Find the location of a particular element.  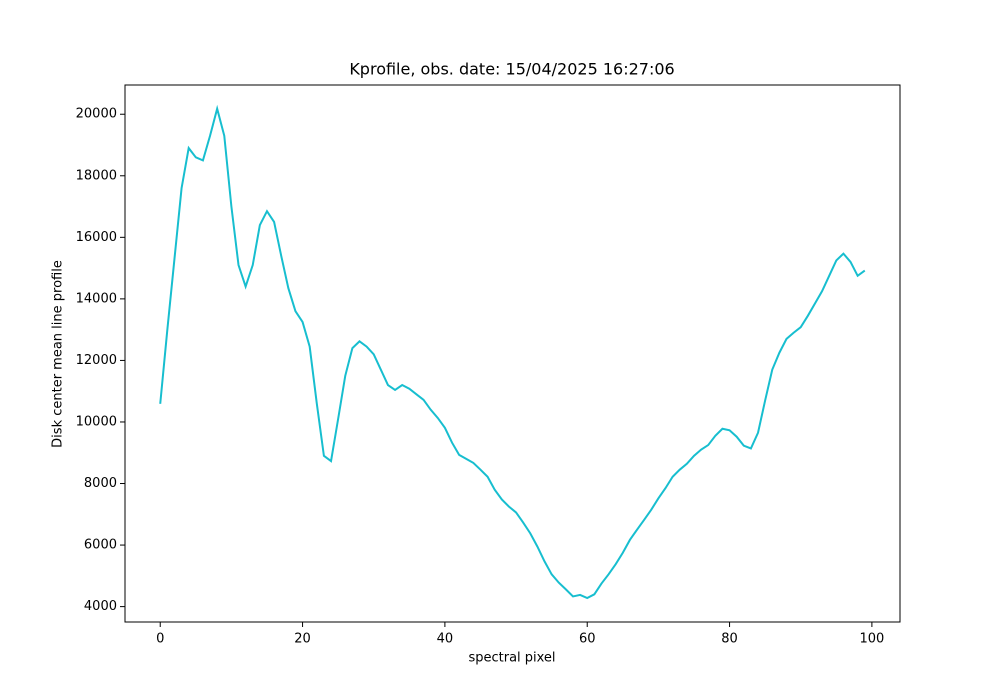

y-tick-label: 18000 is located at coordinates (96, 175).